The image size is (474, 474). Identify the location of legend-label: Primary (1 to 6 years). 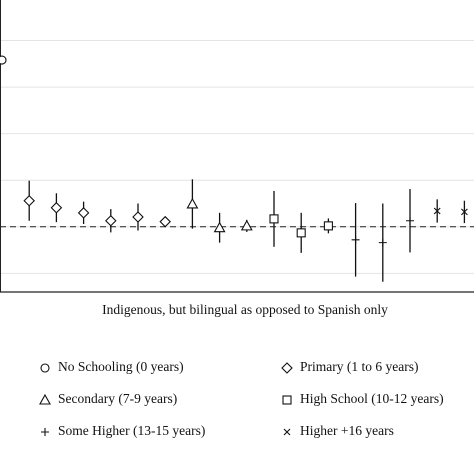
(359, 366).